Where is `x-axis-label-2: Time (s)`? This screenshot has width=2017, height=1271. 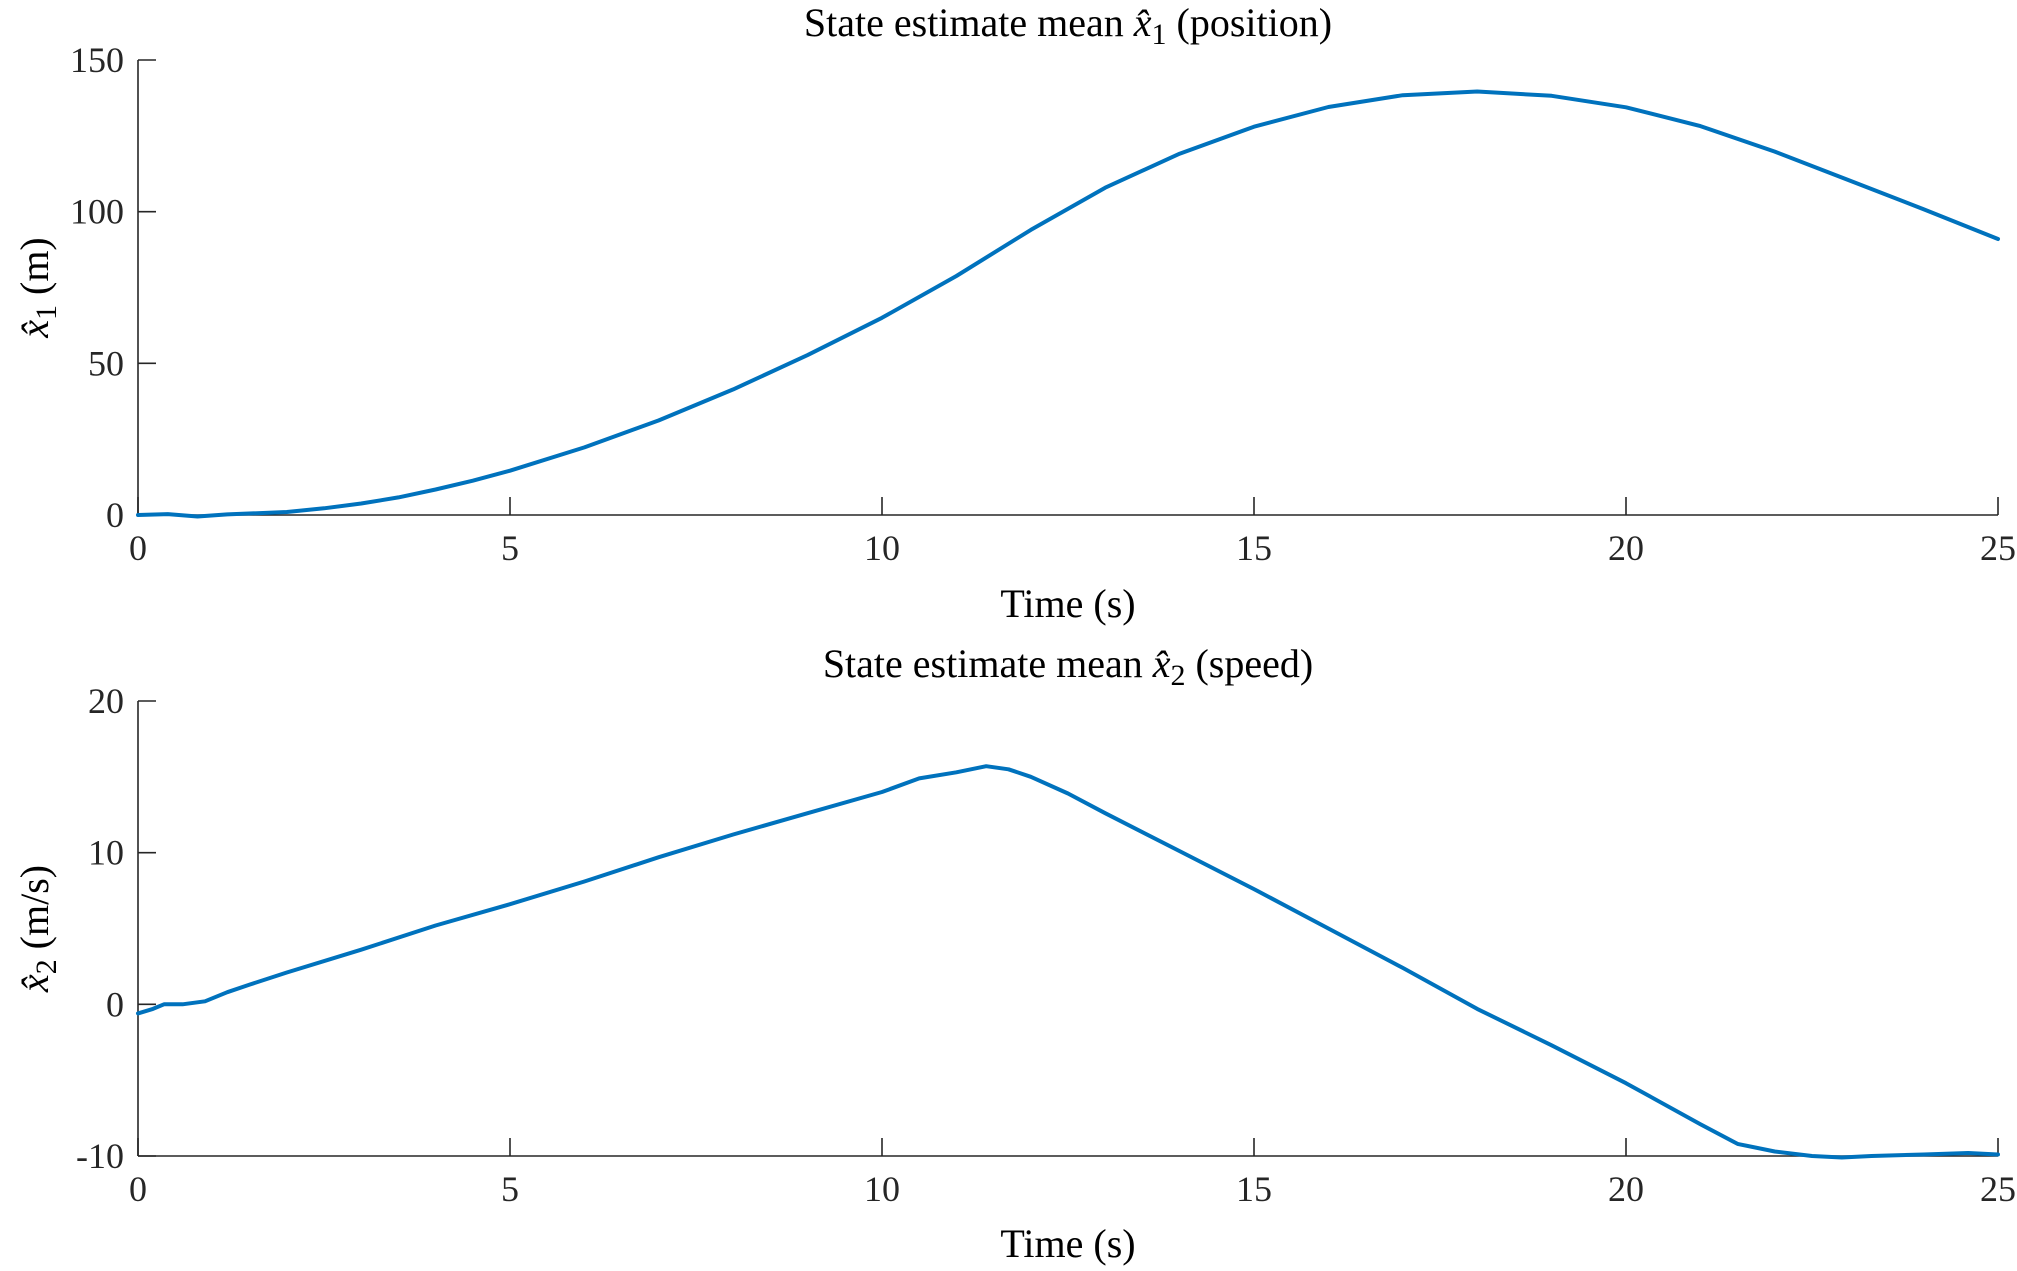
x-axis-label-2: Time (s) is located at coordinates (1067, 1243).